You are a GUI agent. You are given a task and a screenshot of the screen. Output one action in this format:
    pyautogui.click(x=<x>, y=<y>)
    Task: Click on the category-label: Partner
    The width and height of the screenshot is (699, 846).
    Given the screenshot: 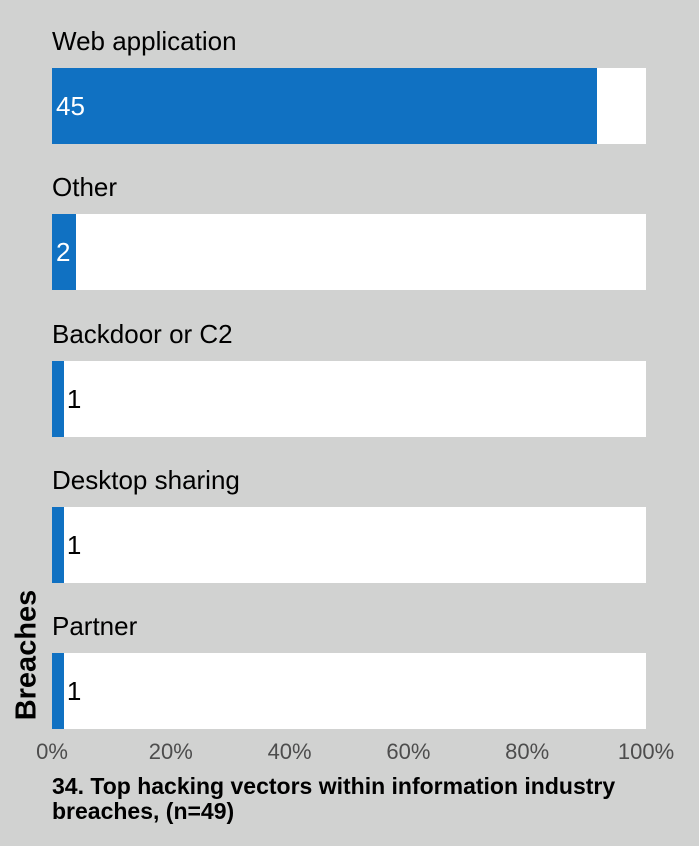 What is the action you would take?
    pyautogui.click(x=95, y=626)
    